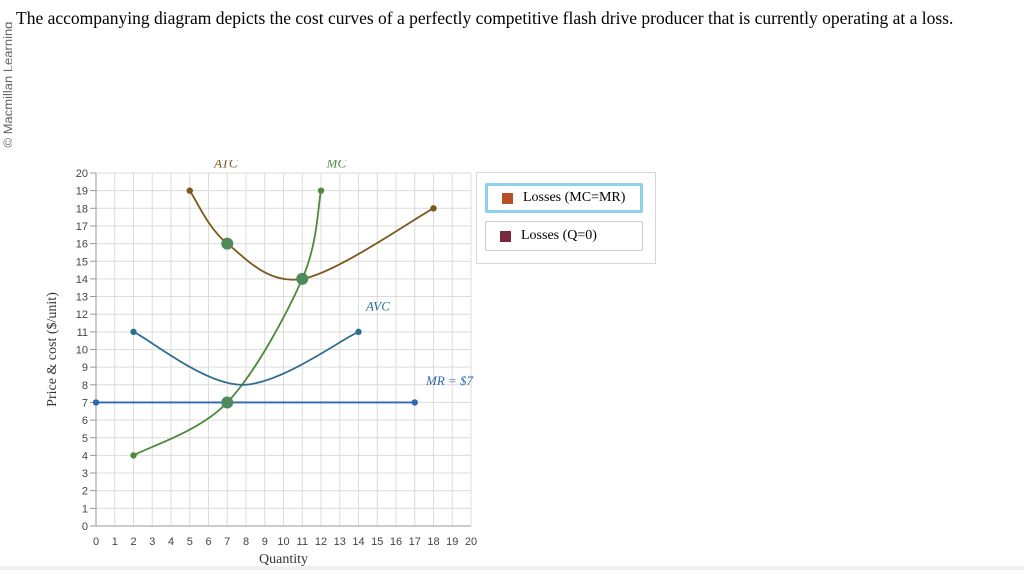  I want to click on y-tick-label: 4, so click(85, 456).